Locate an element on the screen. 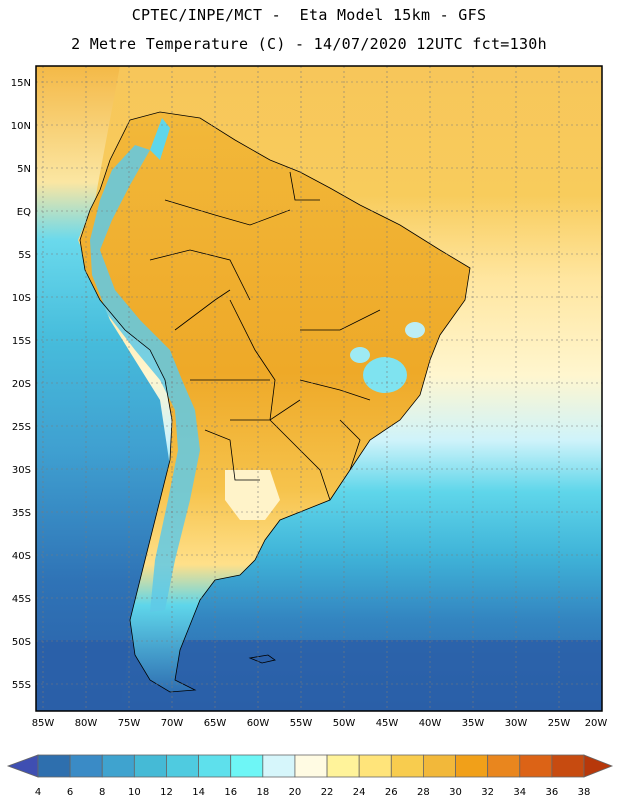  lat-label: 20S is located at coordinates (21, 384).